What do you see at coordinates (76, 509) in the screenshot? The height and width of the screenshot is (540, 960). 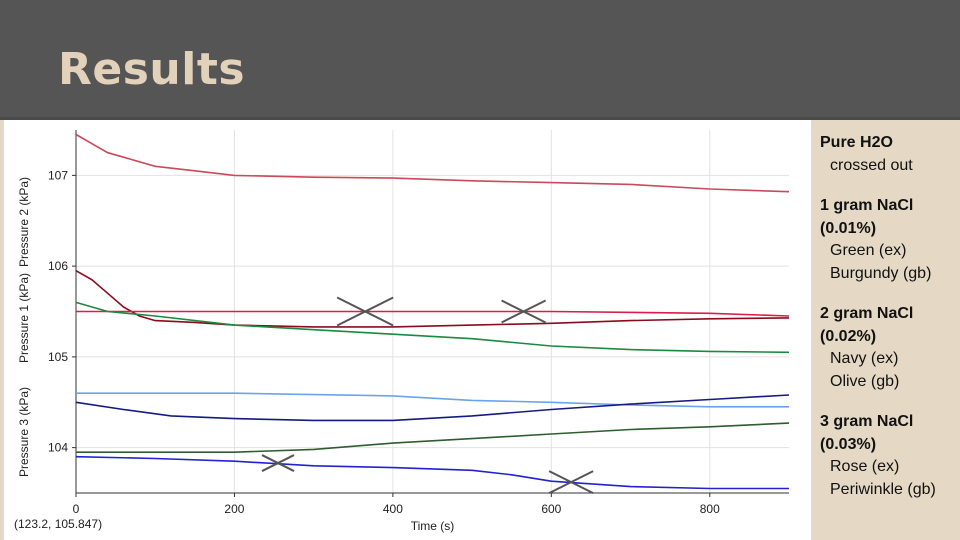 I see `x-tick-label: 0` at bounding box center [76, 509].